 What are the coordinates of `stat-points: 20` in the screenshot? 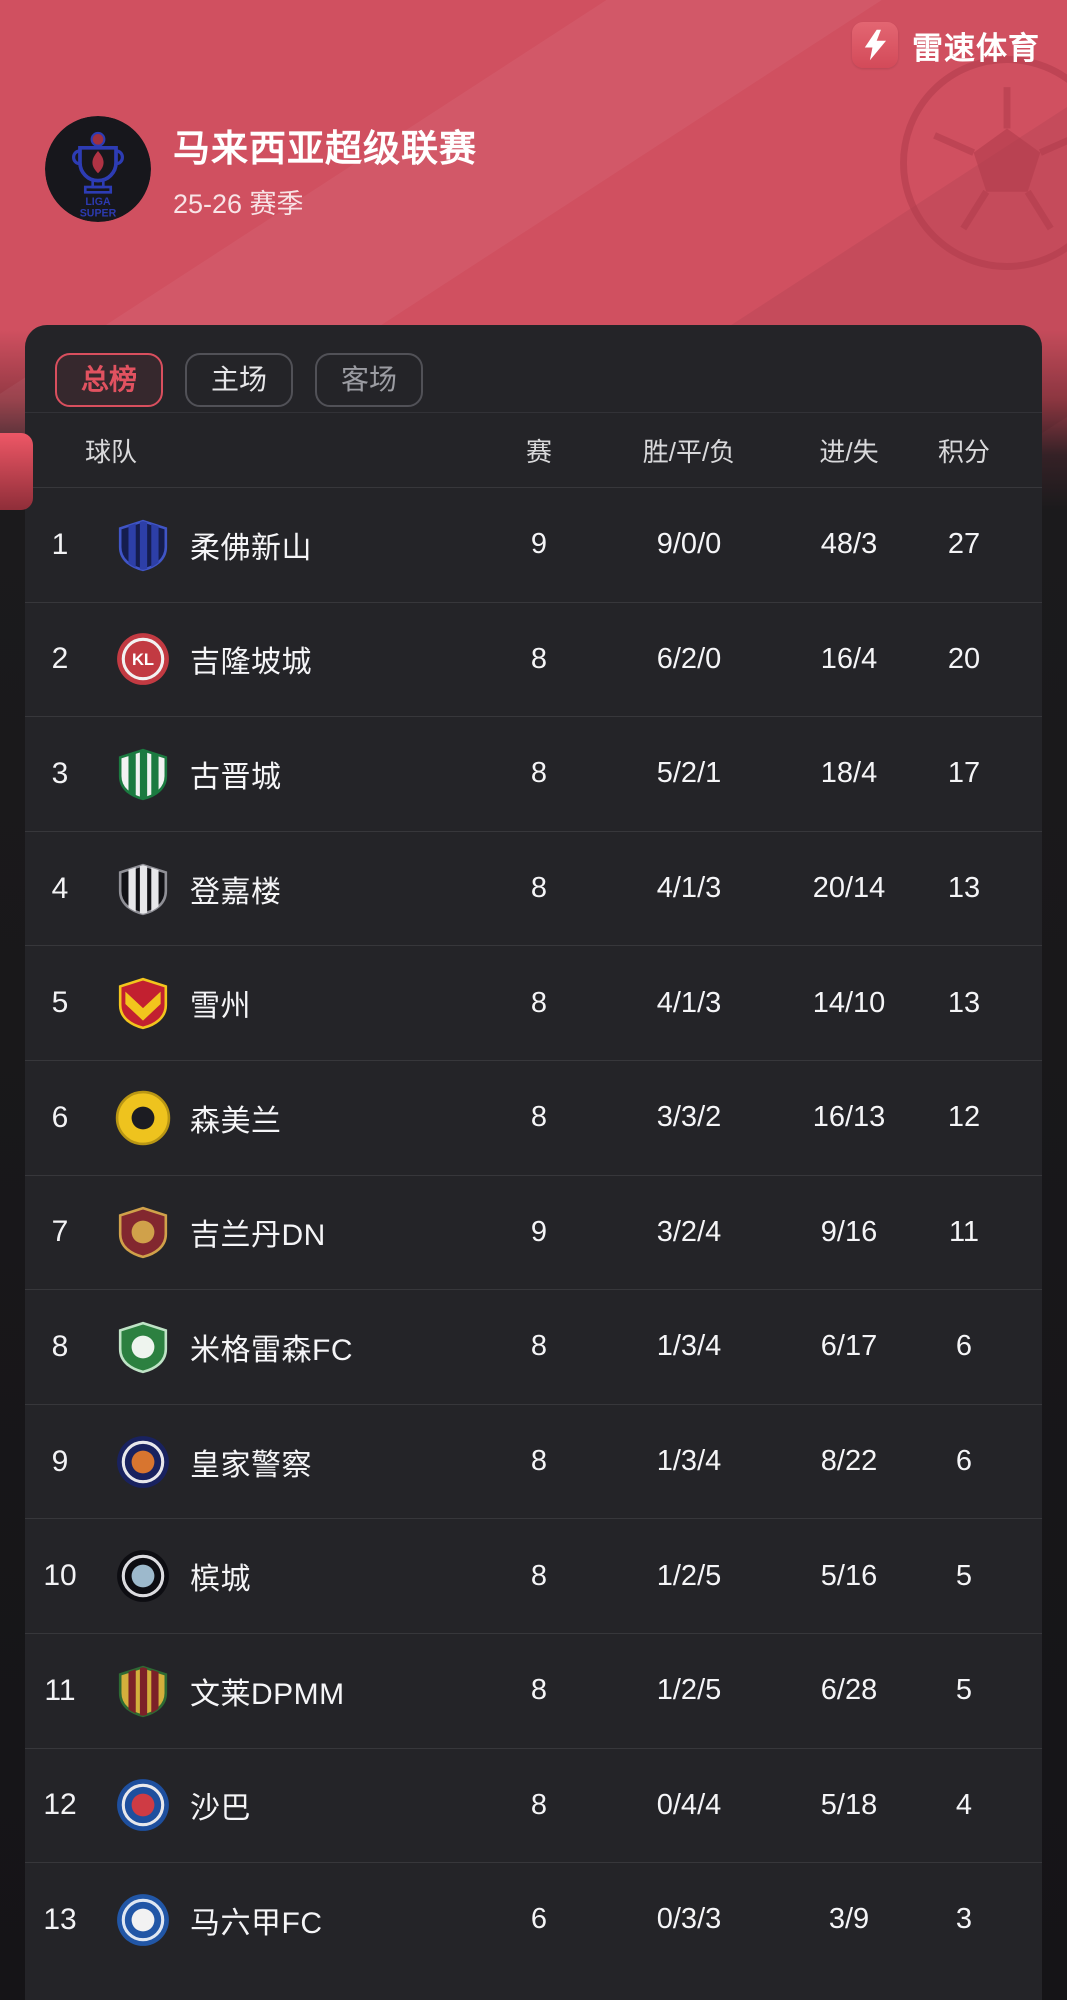 It's located at (964, 658).